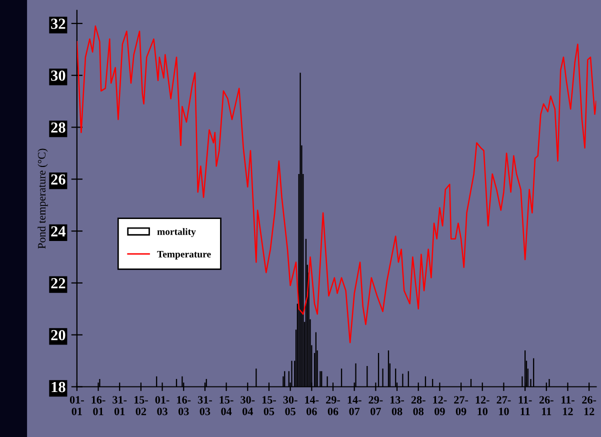 Image resolution: width=601 pixels, height=437 pixels. What do you see at coordinates (440, 406) in the screenshot?
I see `x-tick-label: 12- 09` at bounding box center [440, 406].